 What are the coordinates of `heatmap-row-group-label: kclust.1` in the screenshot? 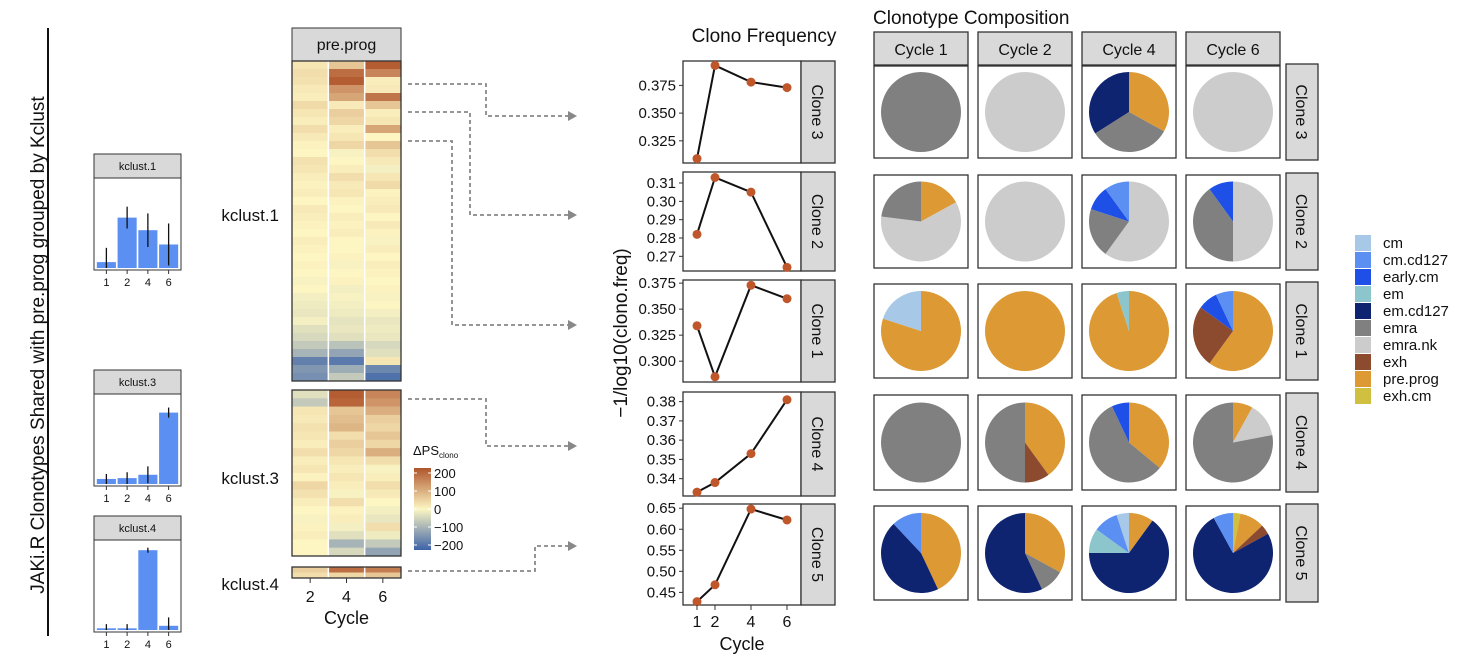 It's located at (250, 215).